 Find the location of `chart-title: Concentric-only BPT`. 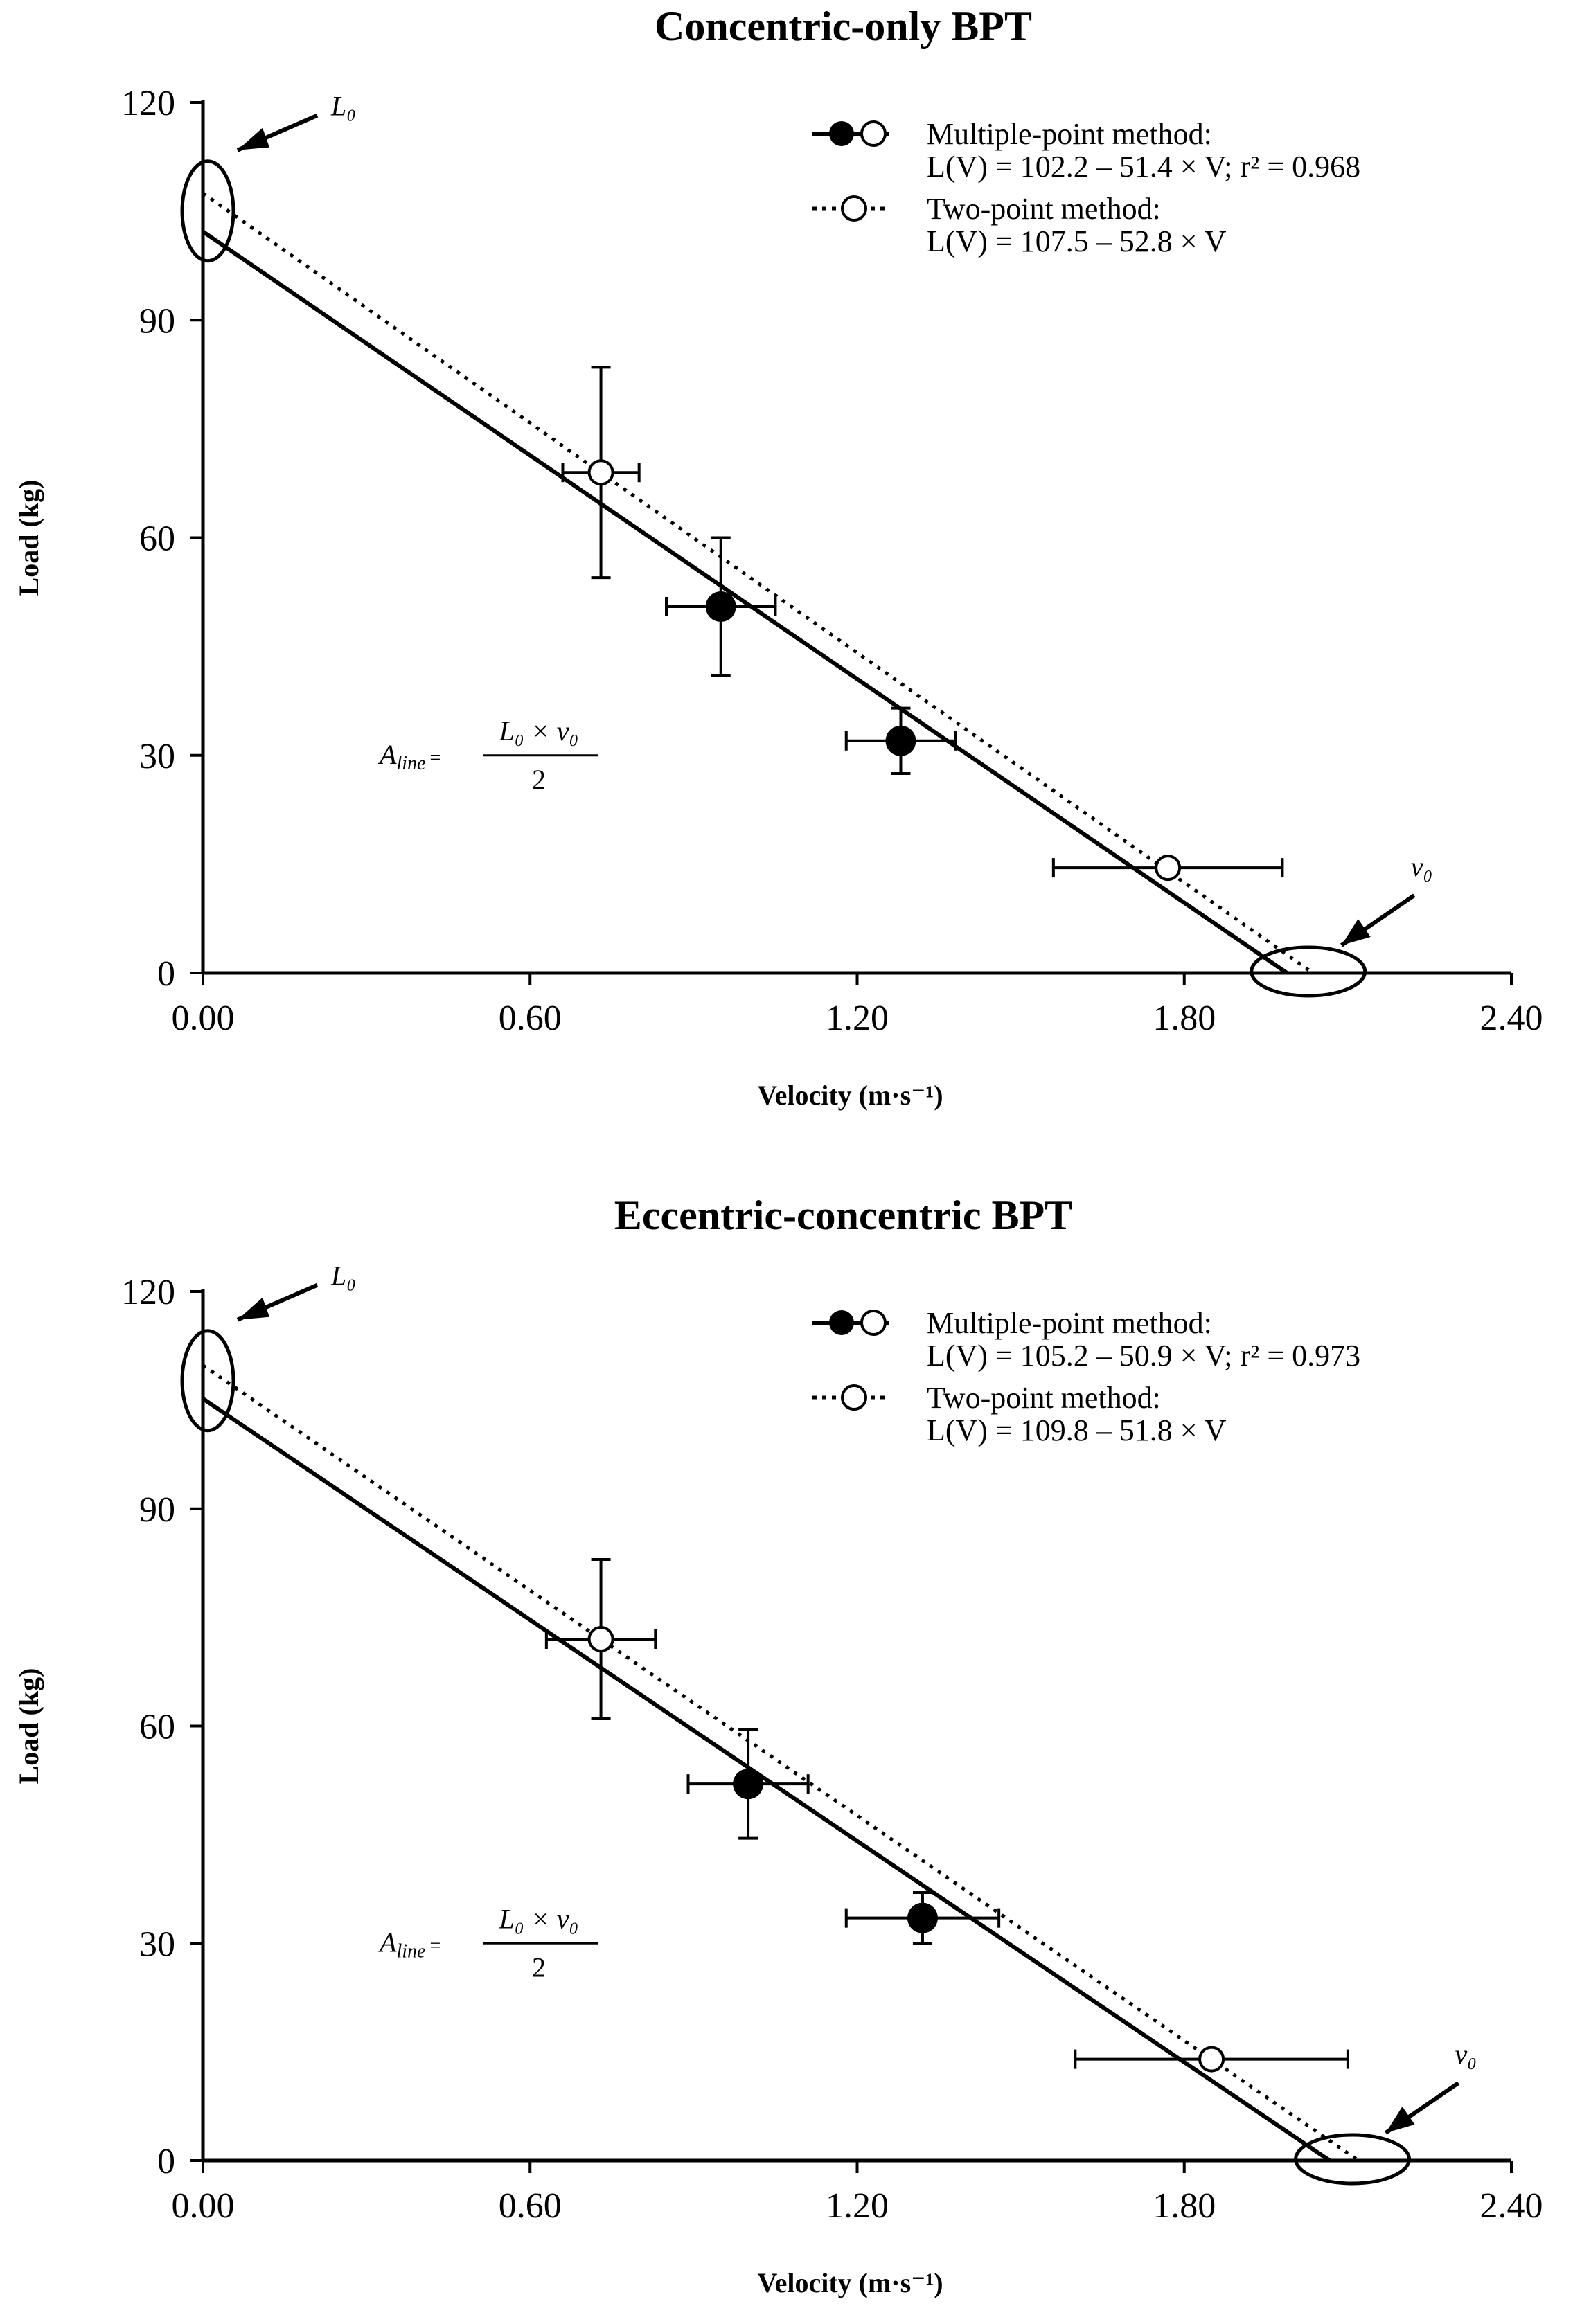

chart-title: Concentric-only BPT is located at coordinates (843, 26).